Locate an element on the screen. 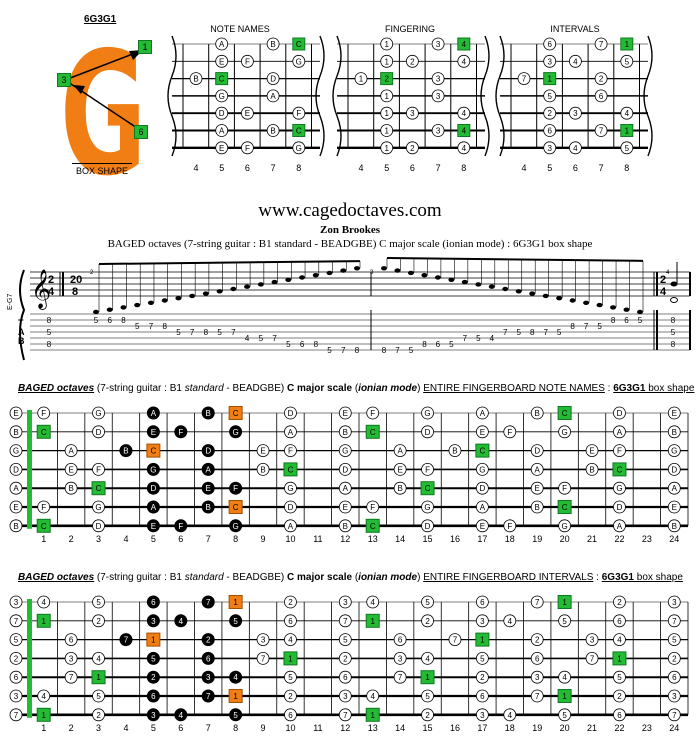 This screenshot has width=700, height=746. open-string-label: 2 is located at coordinates (16, 658).